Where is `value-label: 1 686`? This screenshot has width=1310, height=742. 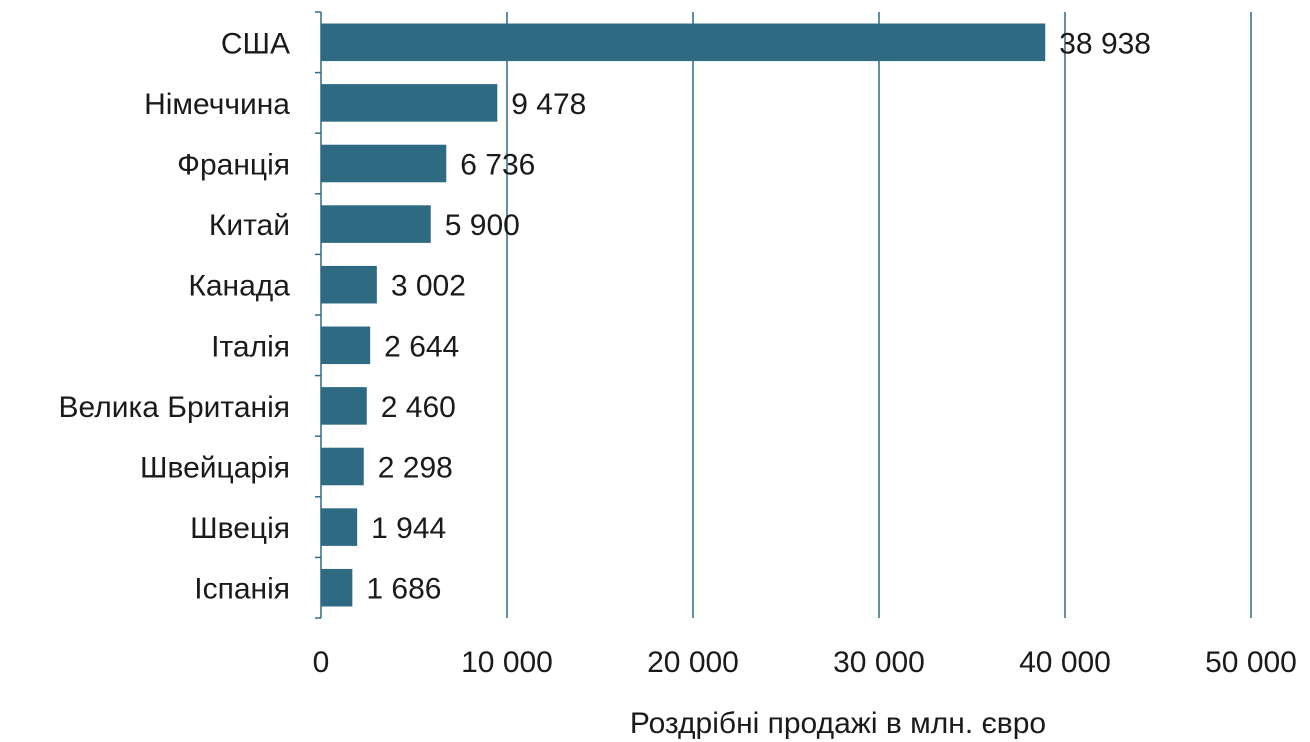
value-label: 1 686 is located at coordinates (403, 589).